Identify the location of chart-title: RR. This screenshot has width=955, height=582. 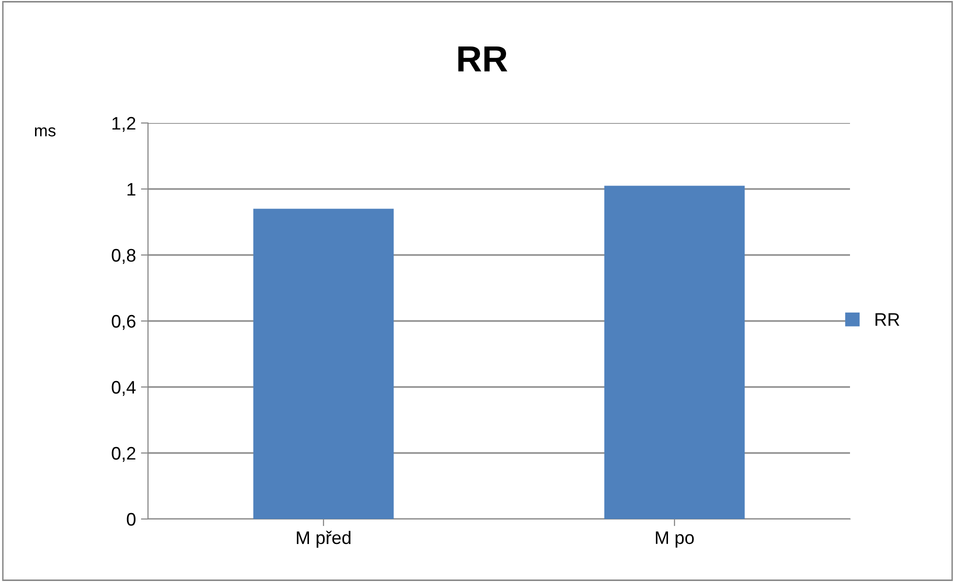
(483, 59).